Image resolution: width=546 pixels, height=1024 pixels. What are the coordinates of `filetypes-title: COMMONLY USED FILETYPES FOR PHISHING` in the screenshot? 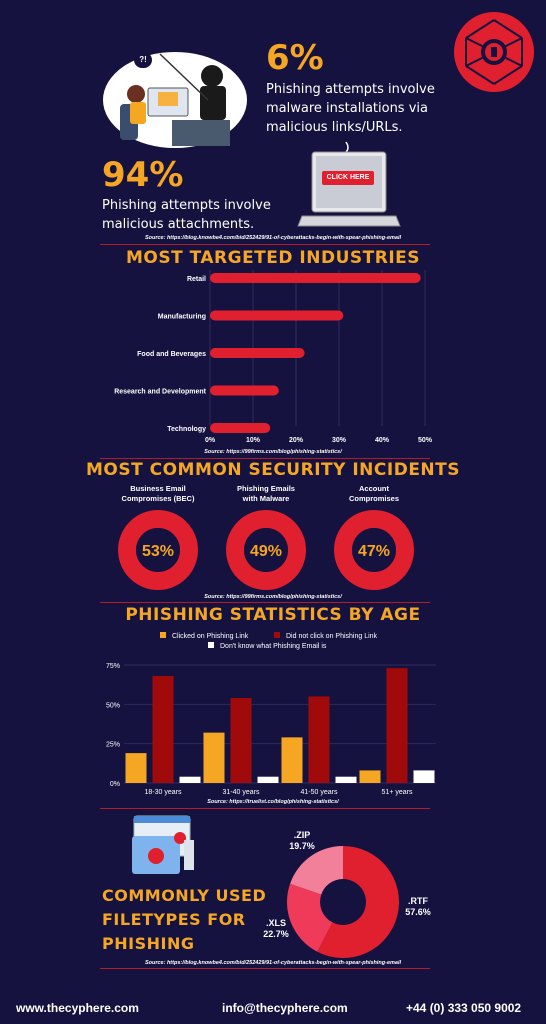 It's located at (184, 920).